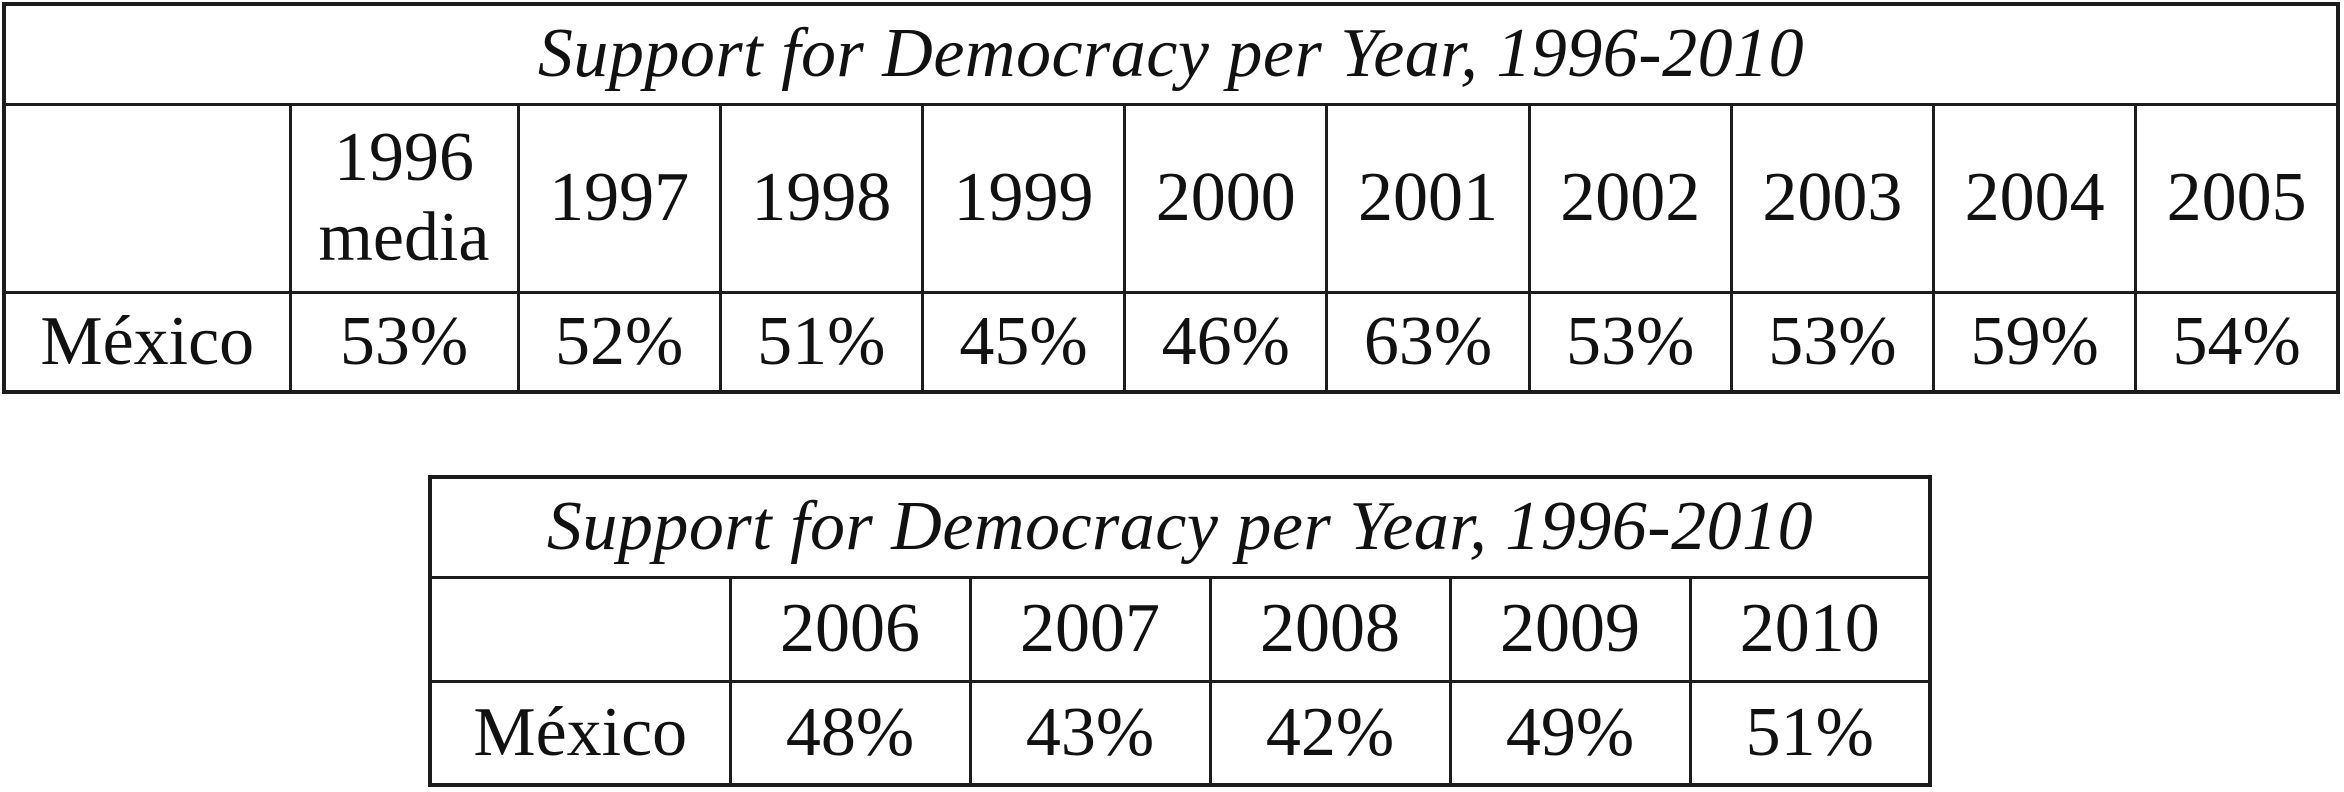  Describe the element at coordinates (821, 198) in the screenshot. I see `year-header-cell: 1998` at that location.